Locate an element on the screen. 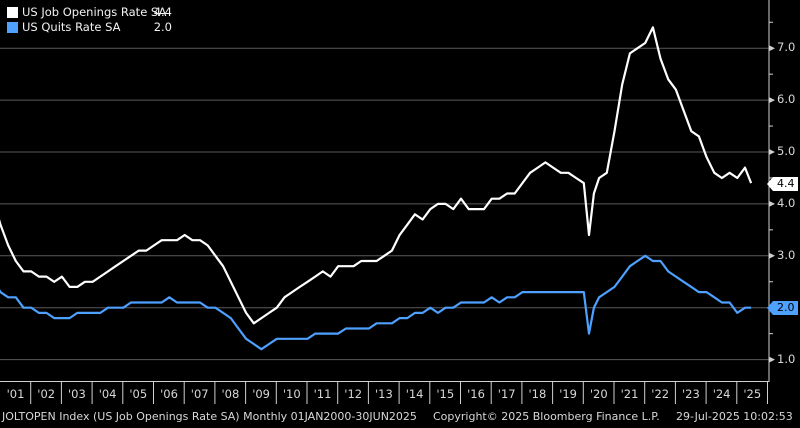 This screenshot has height=428, width=800. legend-label: US Quits Rate SA is located at coordinates (71, 27).